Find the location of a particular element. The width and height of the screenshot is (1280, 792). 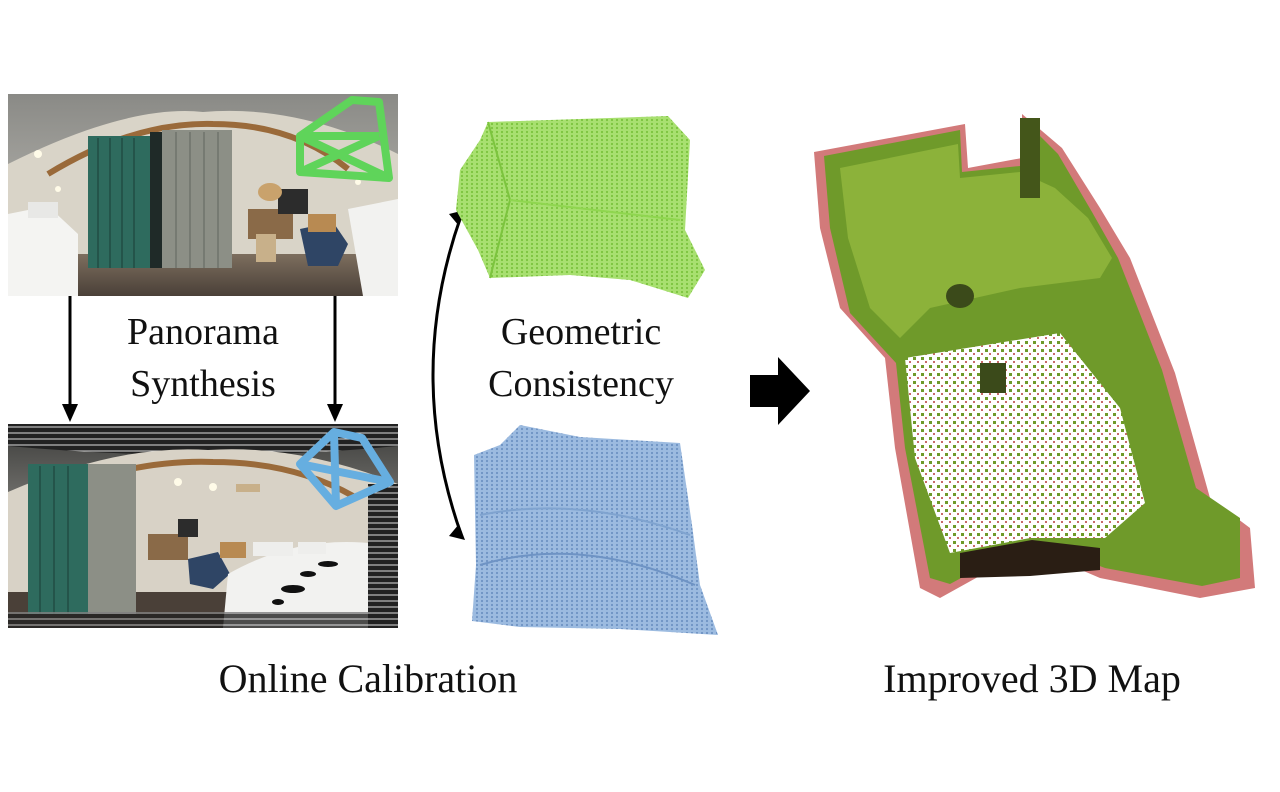

panorama-synthesis-line-2: Synthesis is located at coordinates (203, 384).